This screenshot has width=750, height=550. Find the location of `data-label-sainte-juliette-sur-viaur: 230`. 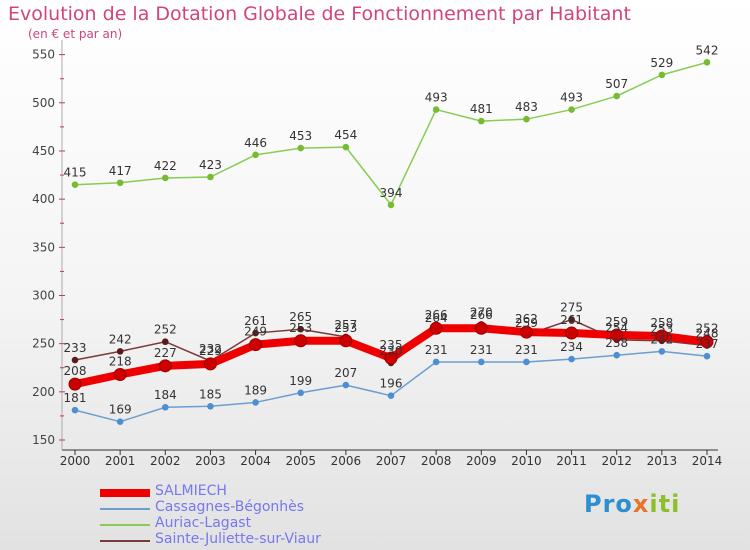

data-label-sainte-juliette-sur-viaur: 230 is located at coordinates (391, 351).